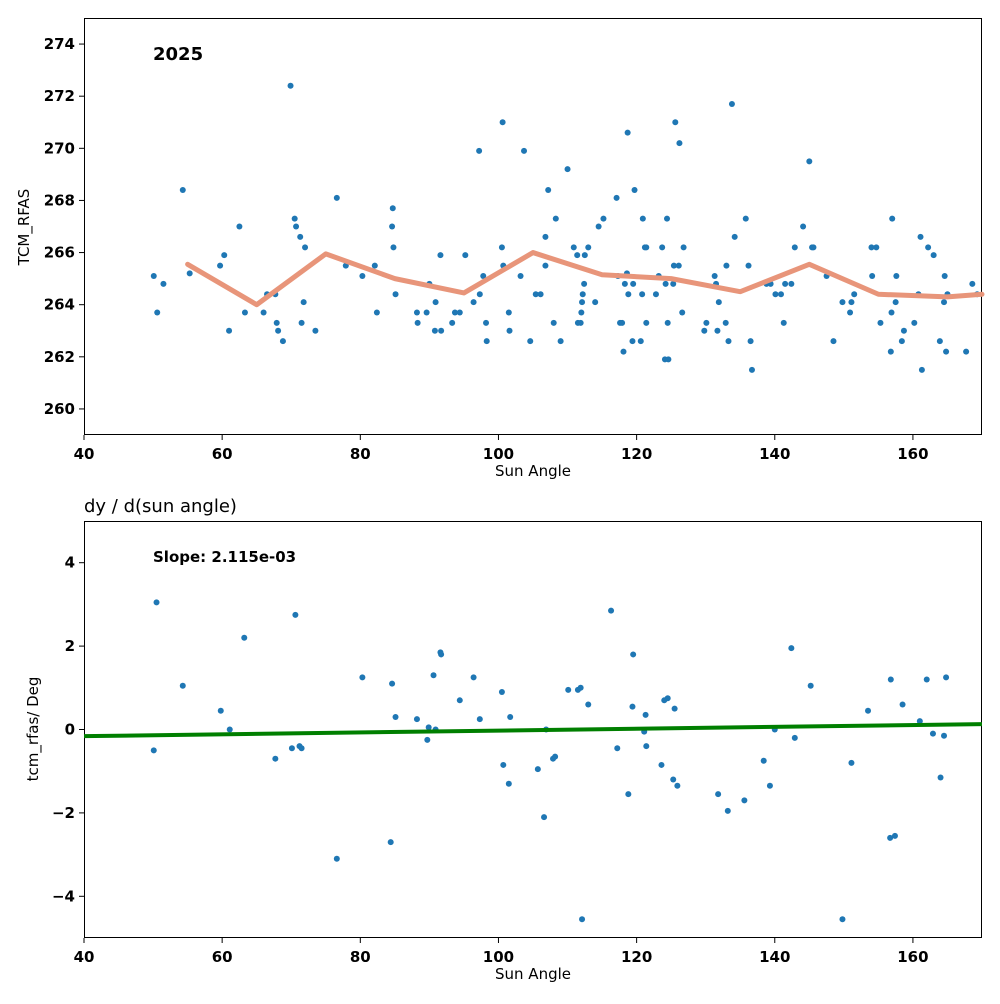  Describe the element at coordinates (63, 896) in the screenshot. I see `y-tick-label: −4` at that location.